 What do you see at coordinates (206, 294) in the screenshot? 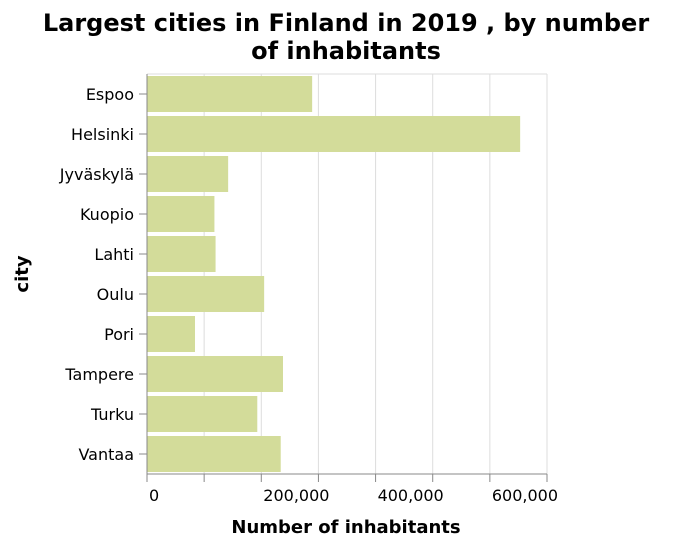
I see `bar-oulu` at bounding box center [206, 294].